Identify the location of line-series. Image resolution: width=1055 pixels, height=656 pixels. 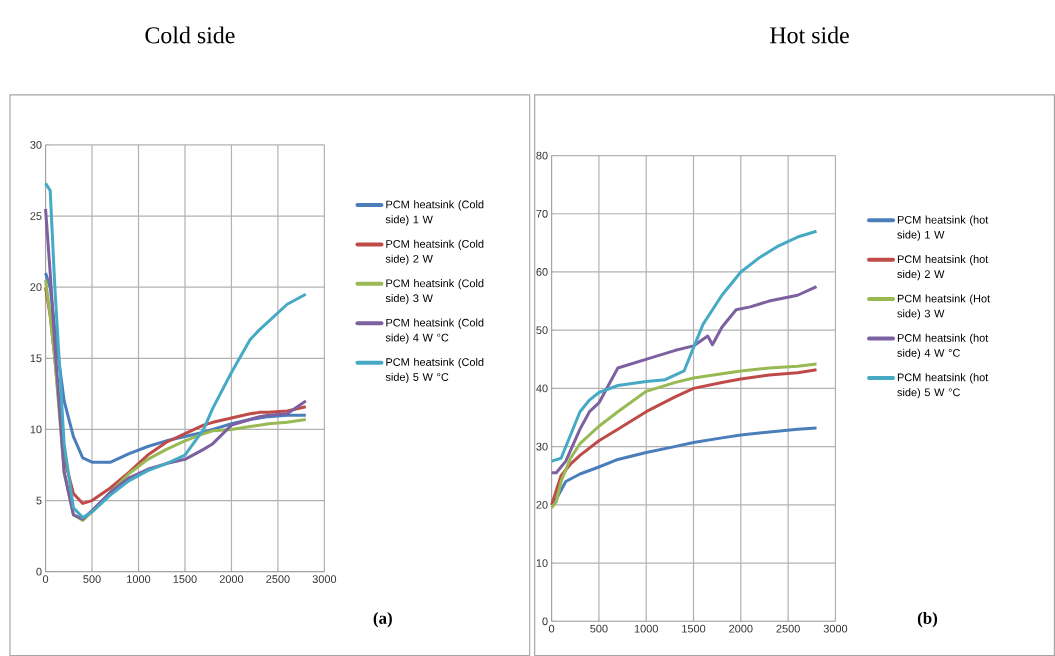
(684, 346).